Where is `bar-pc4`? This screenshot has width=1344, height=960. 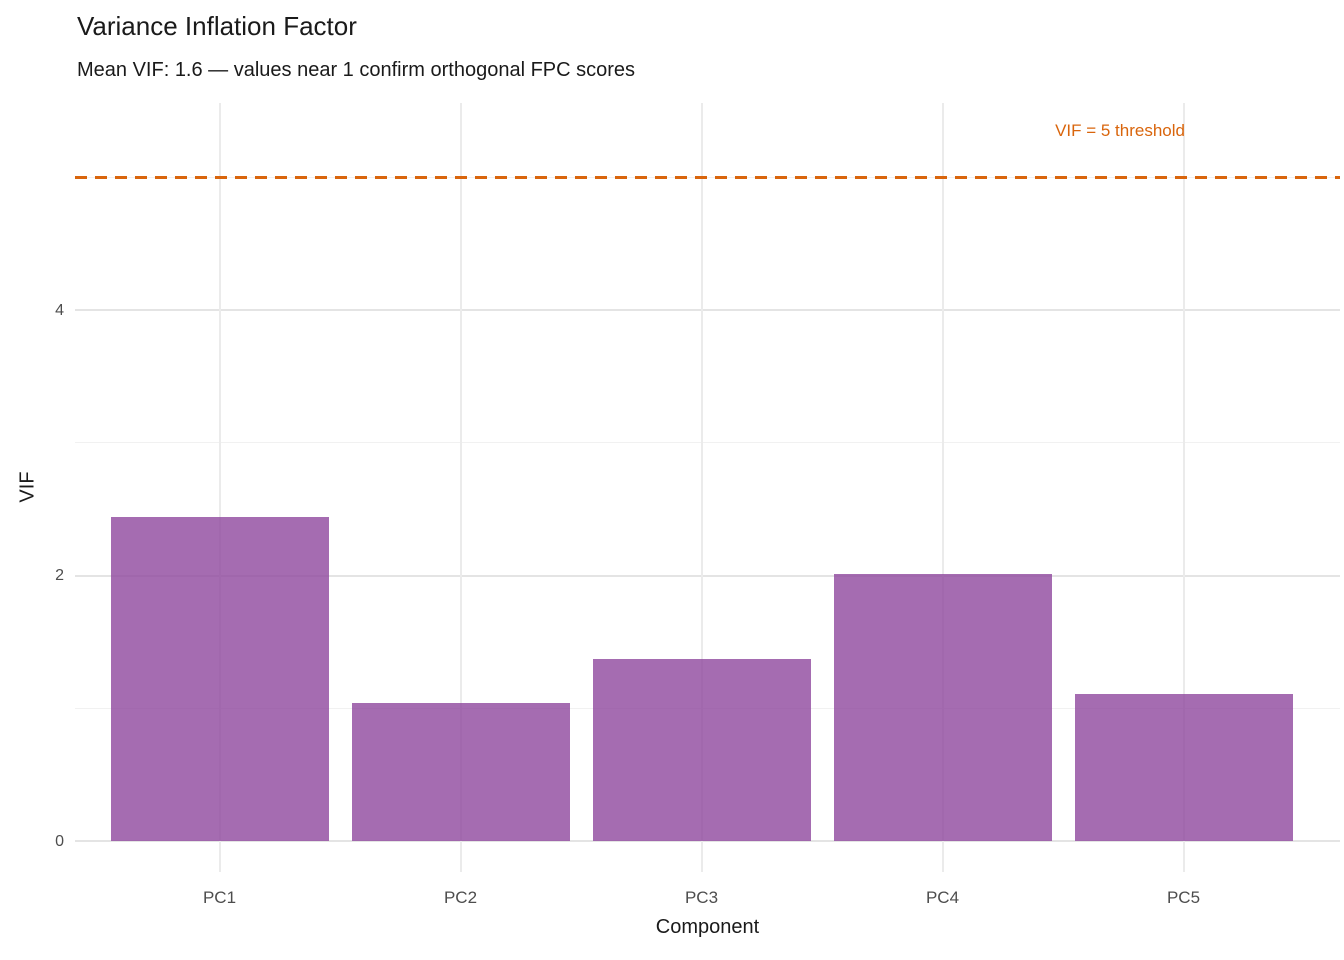 bar-pc4 is located at coordinates (942, 707).